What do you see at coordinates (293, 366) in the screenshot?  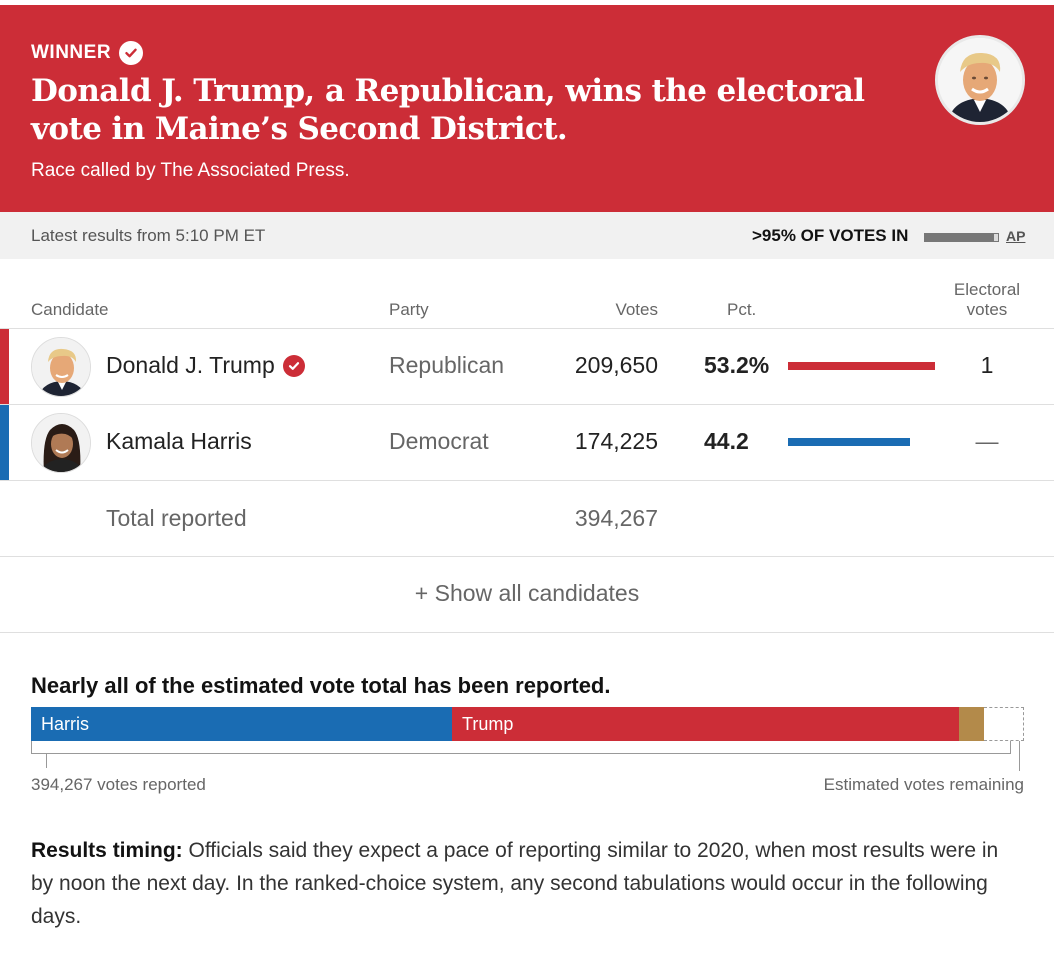 I see `winner-check-icon` at bounding box center [293, 366].